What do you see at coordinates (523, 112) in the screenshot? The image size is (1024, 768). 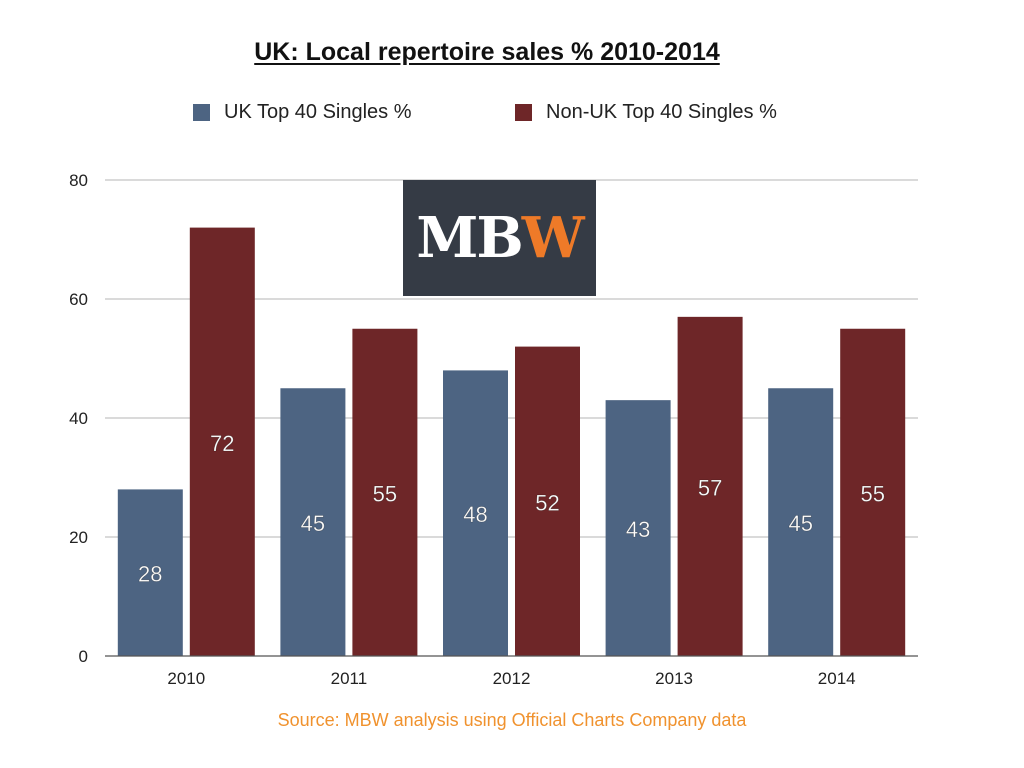 I see `legend-swatch-non-uk` at bounding box center [523, 112].